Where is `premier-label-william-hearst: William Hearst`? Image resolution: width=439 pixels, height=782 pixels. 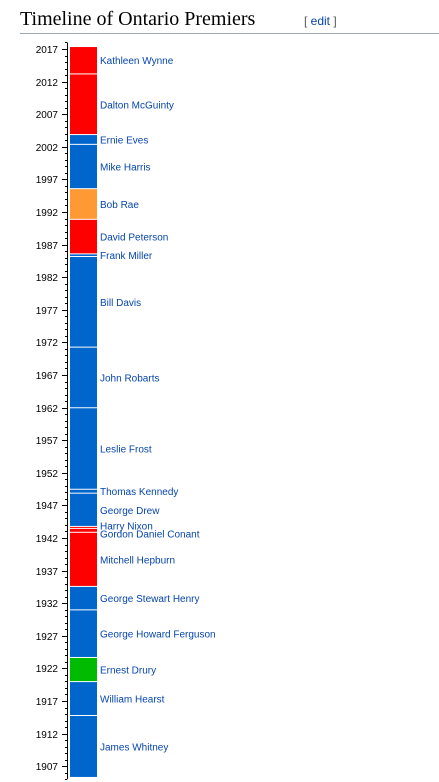 premier-label-william-hearst: William Hearst is located at coordinates (132, 700).